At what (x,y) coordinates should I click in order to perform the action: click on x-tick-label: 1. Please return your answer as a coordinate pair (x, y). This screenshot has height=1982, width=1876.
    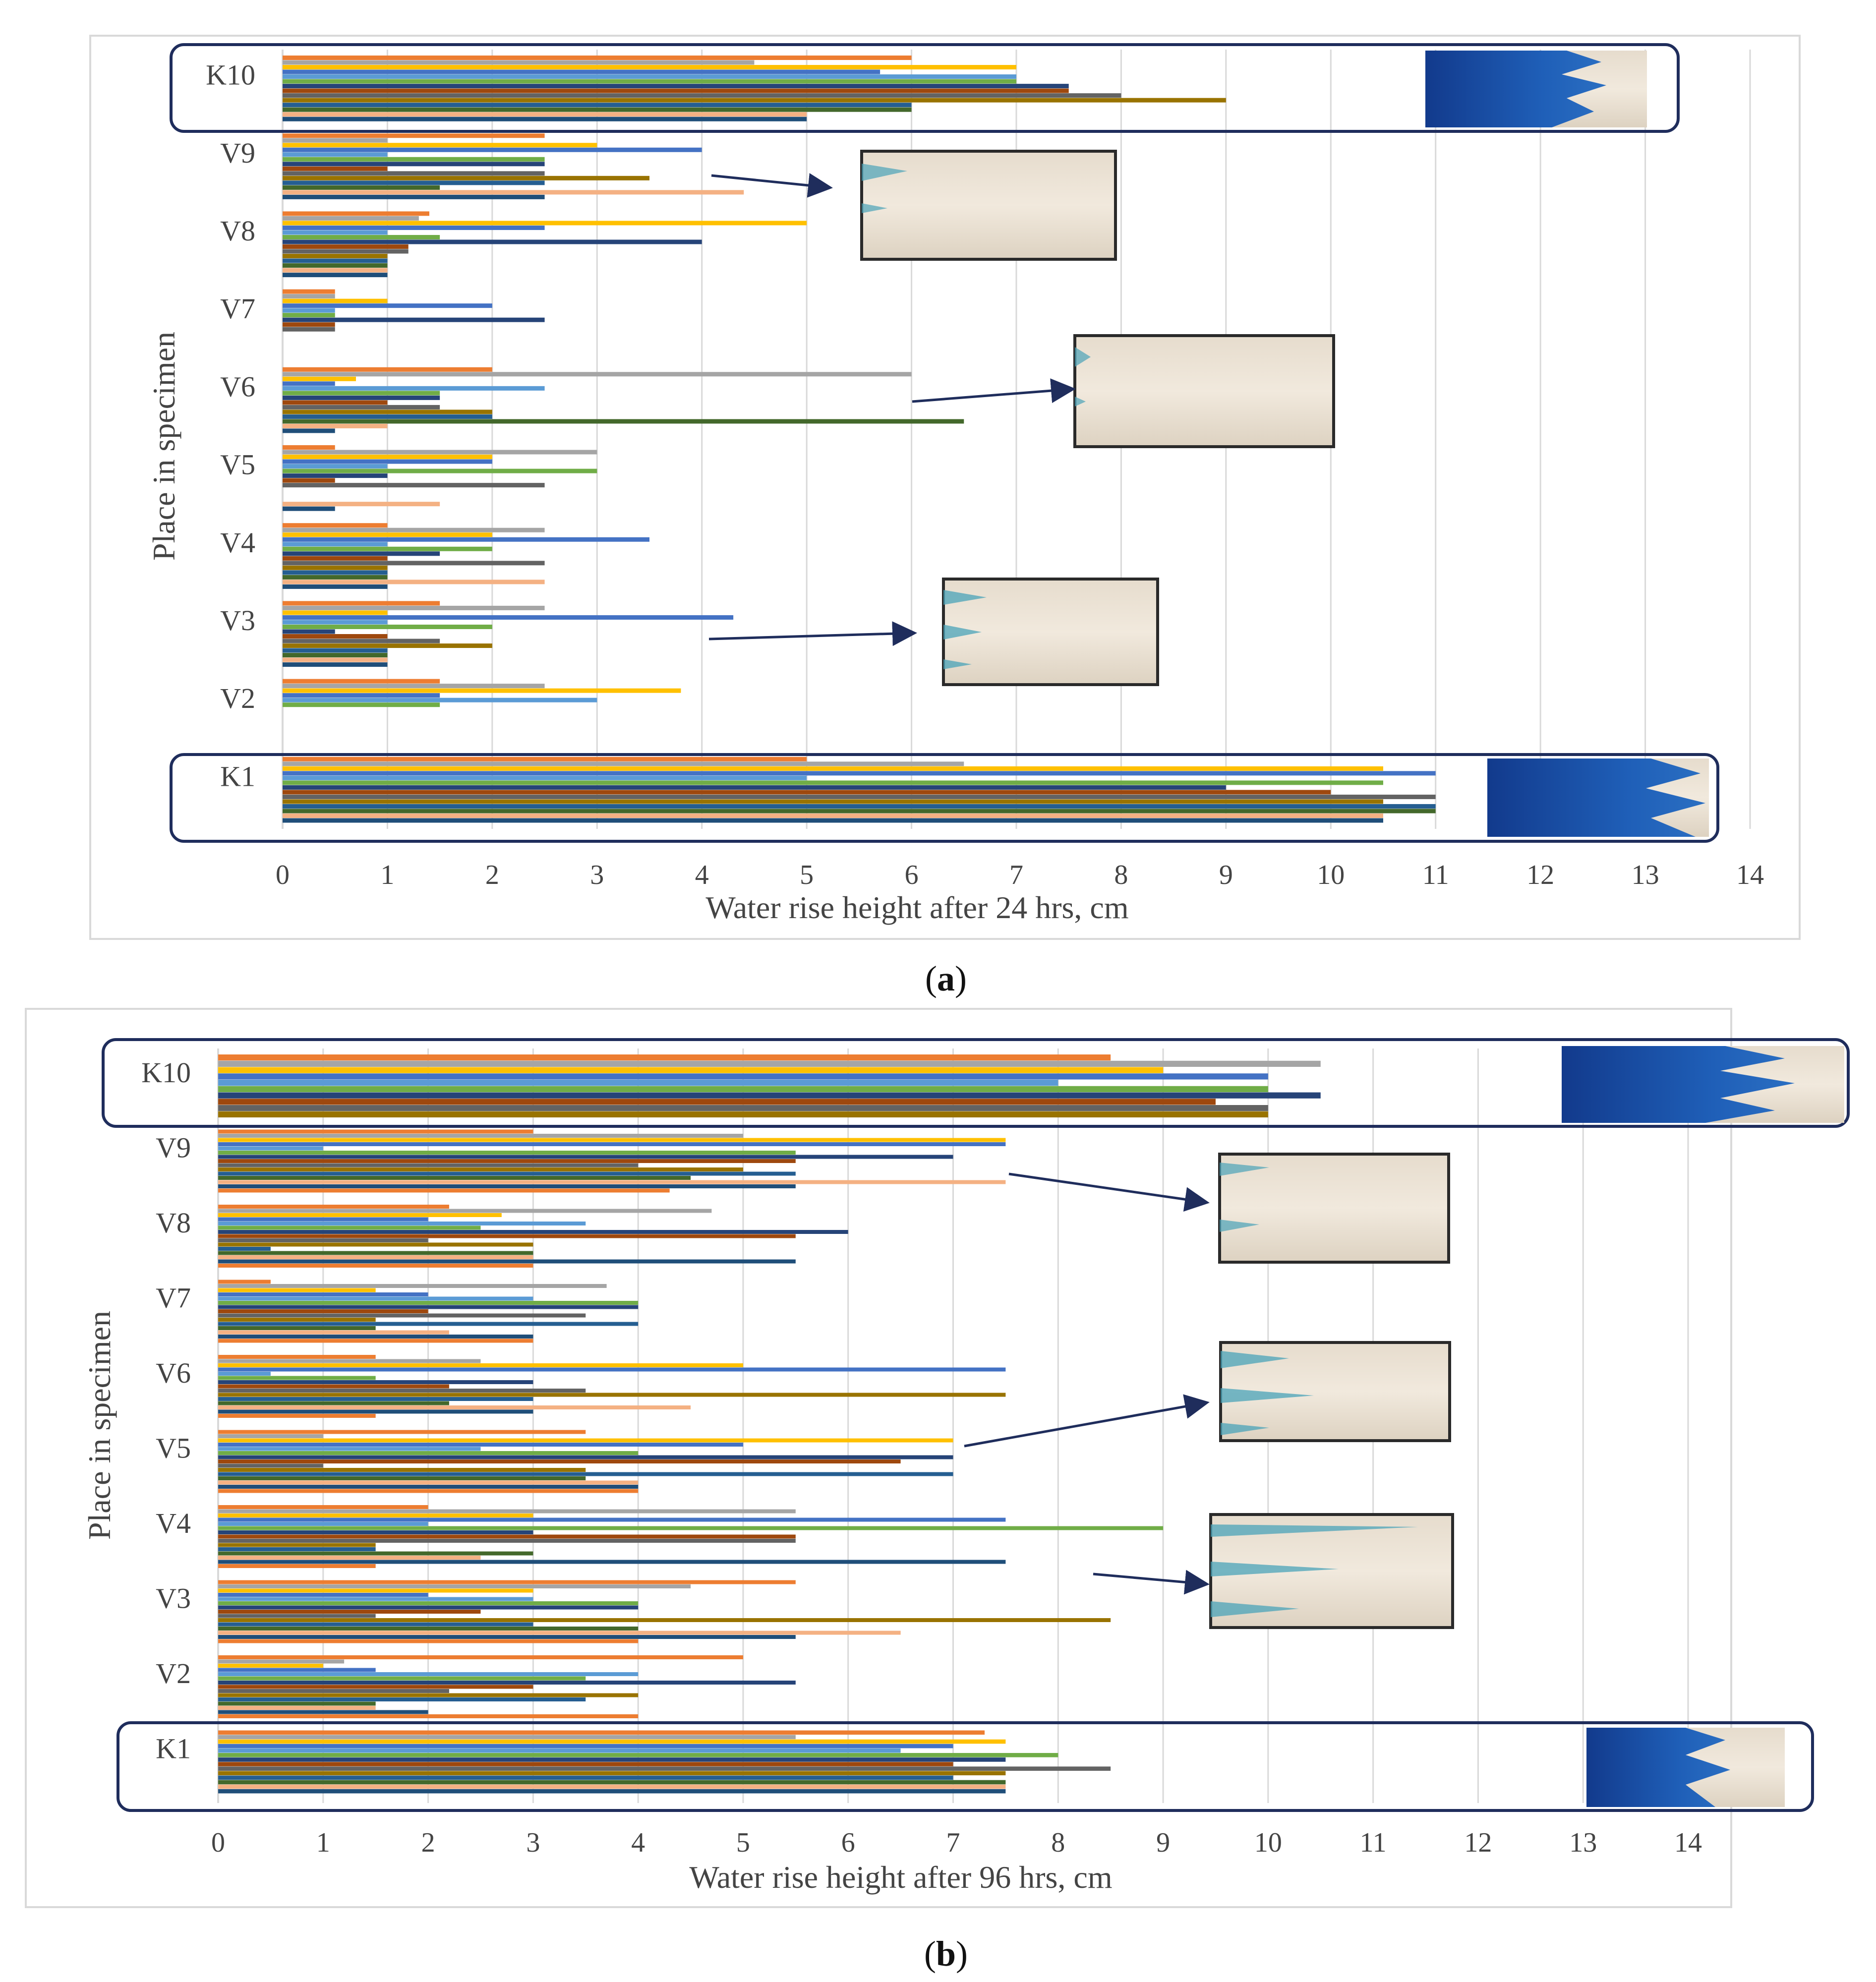
    Looking at the image, I should click on (387, 875).